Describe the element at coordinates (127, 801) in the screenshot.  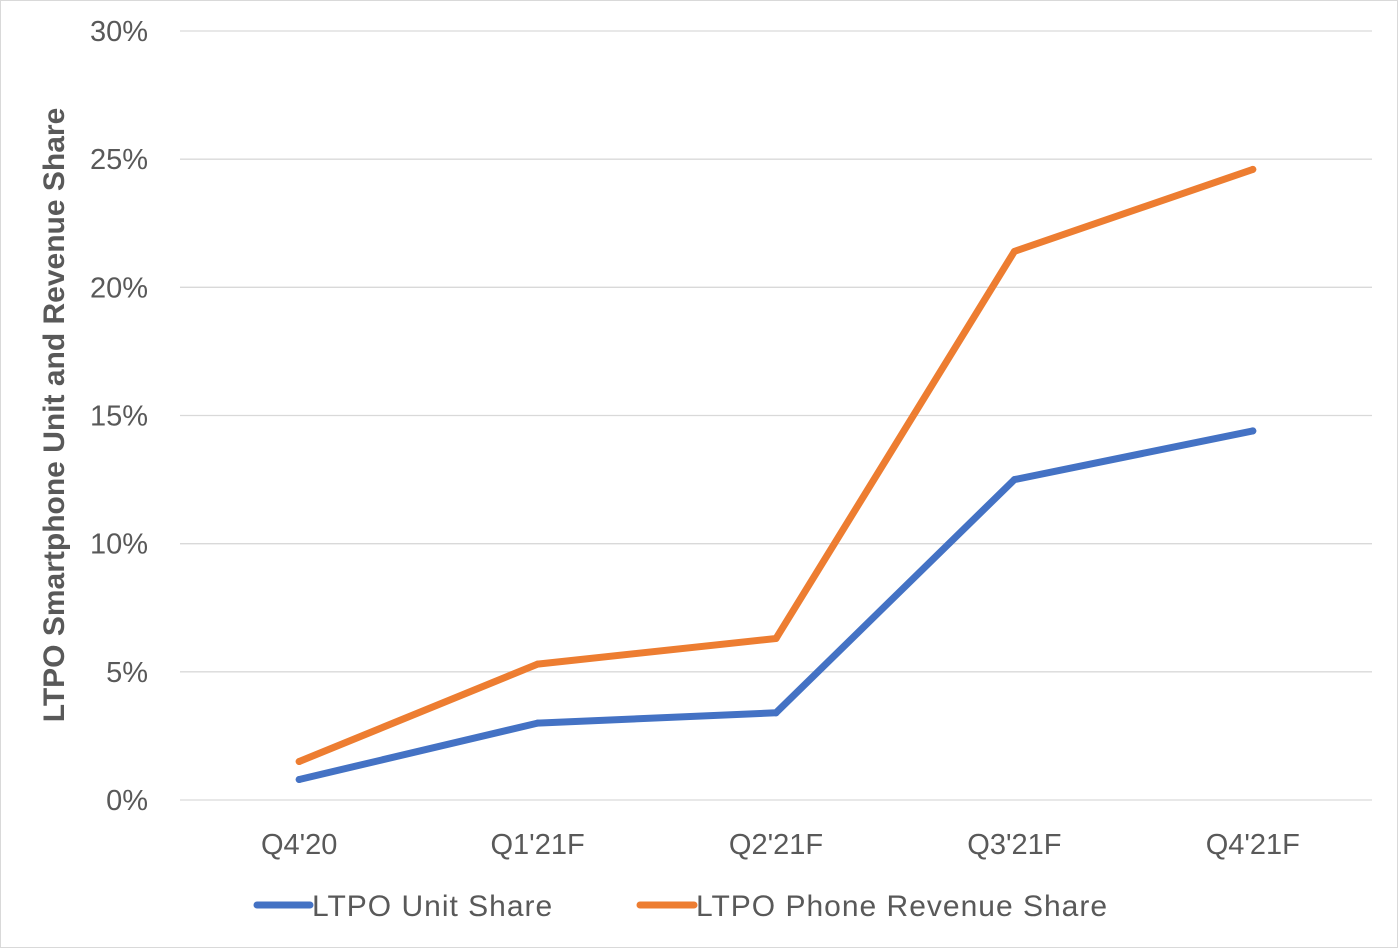
I see `y-tick-label: 0%` at that location.